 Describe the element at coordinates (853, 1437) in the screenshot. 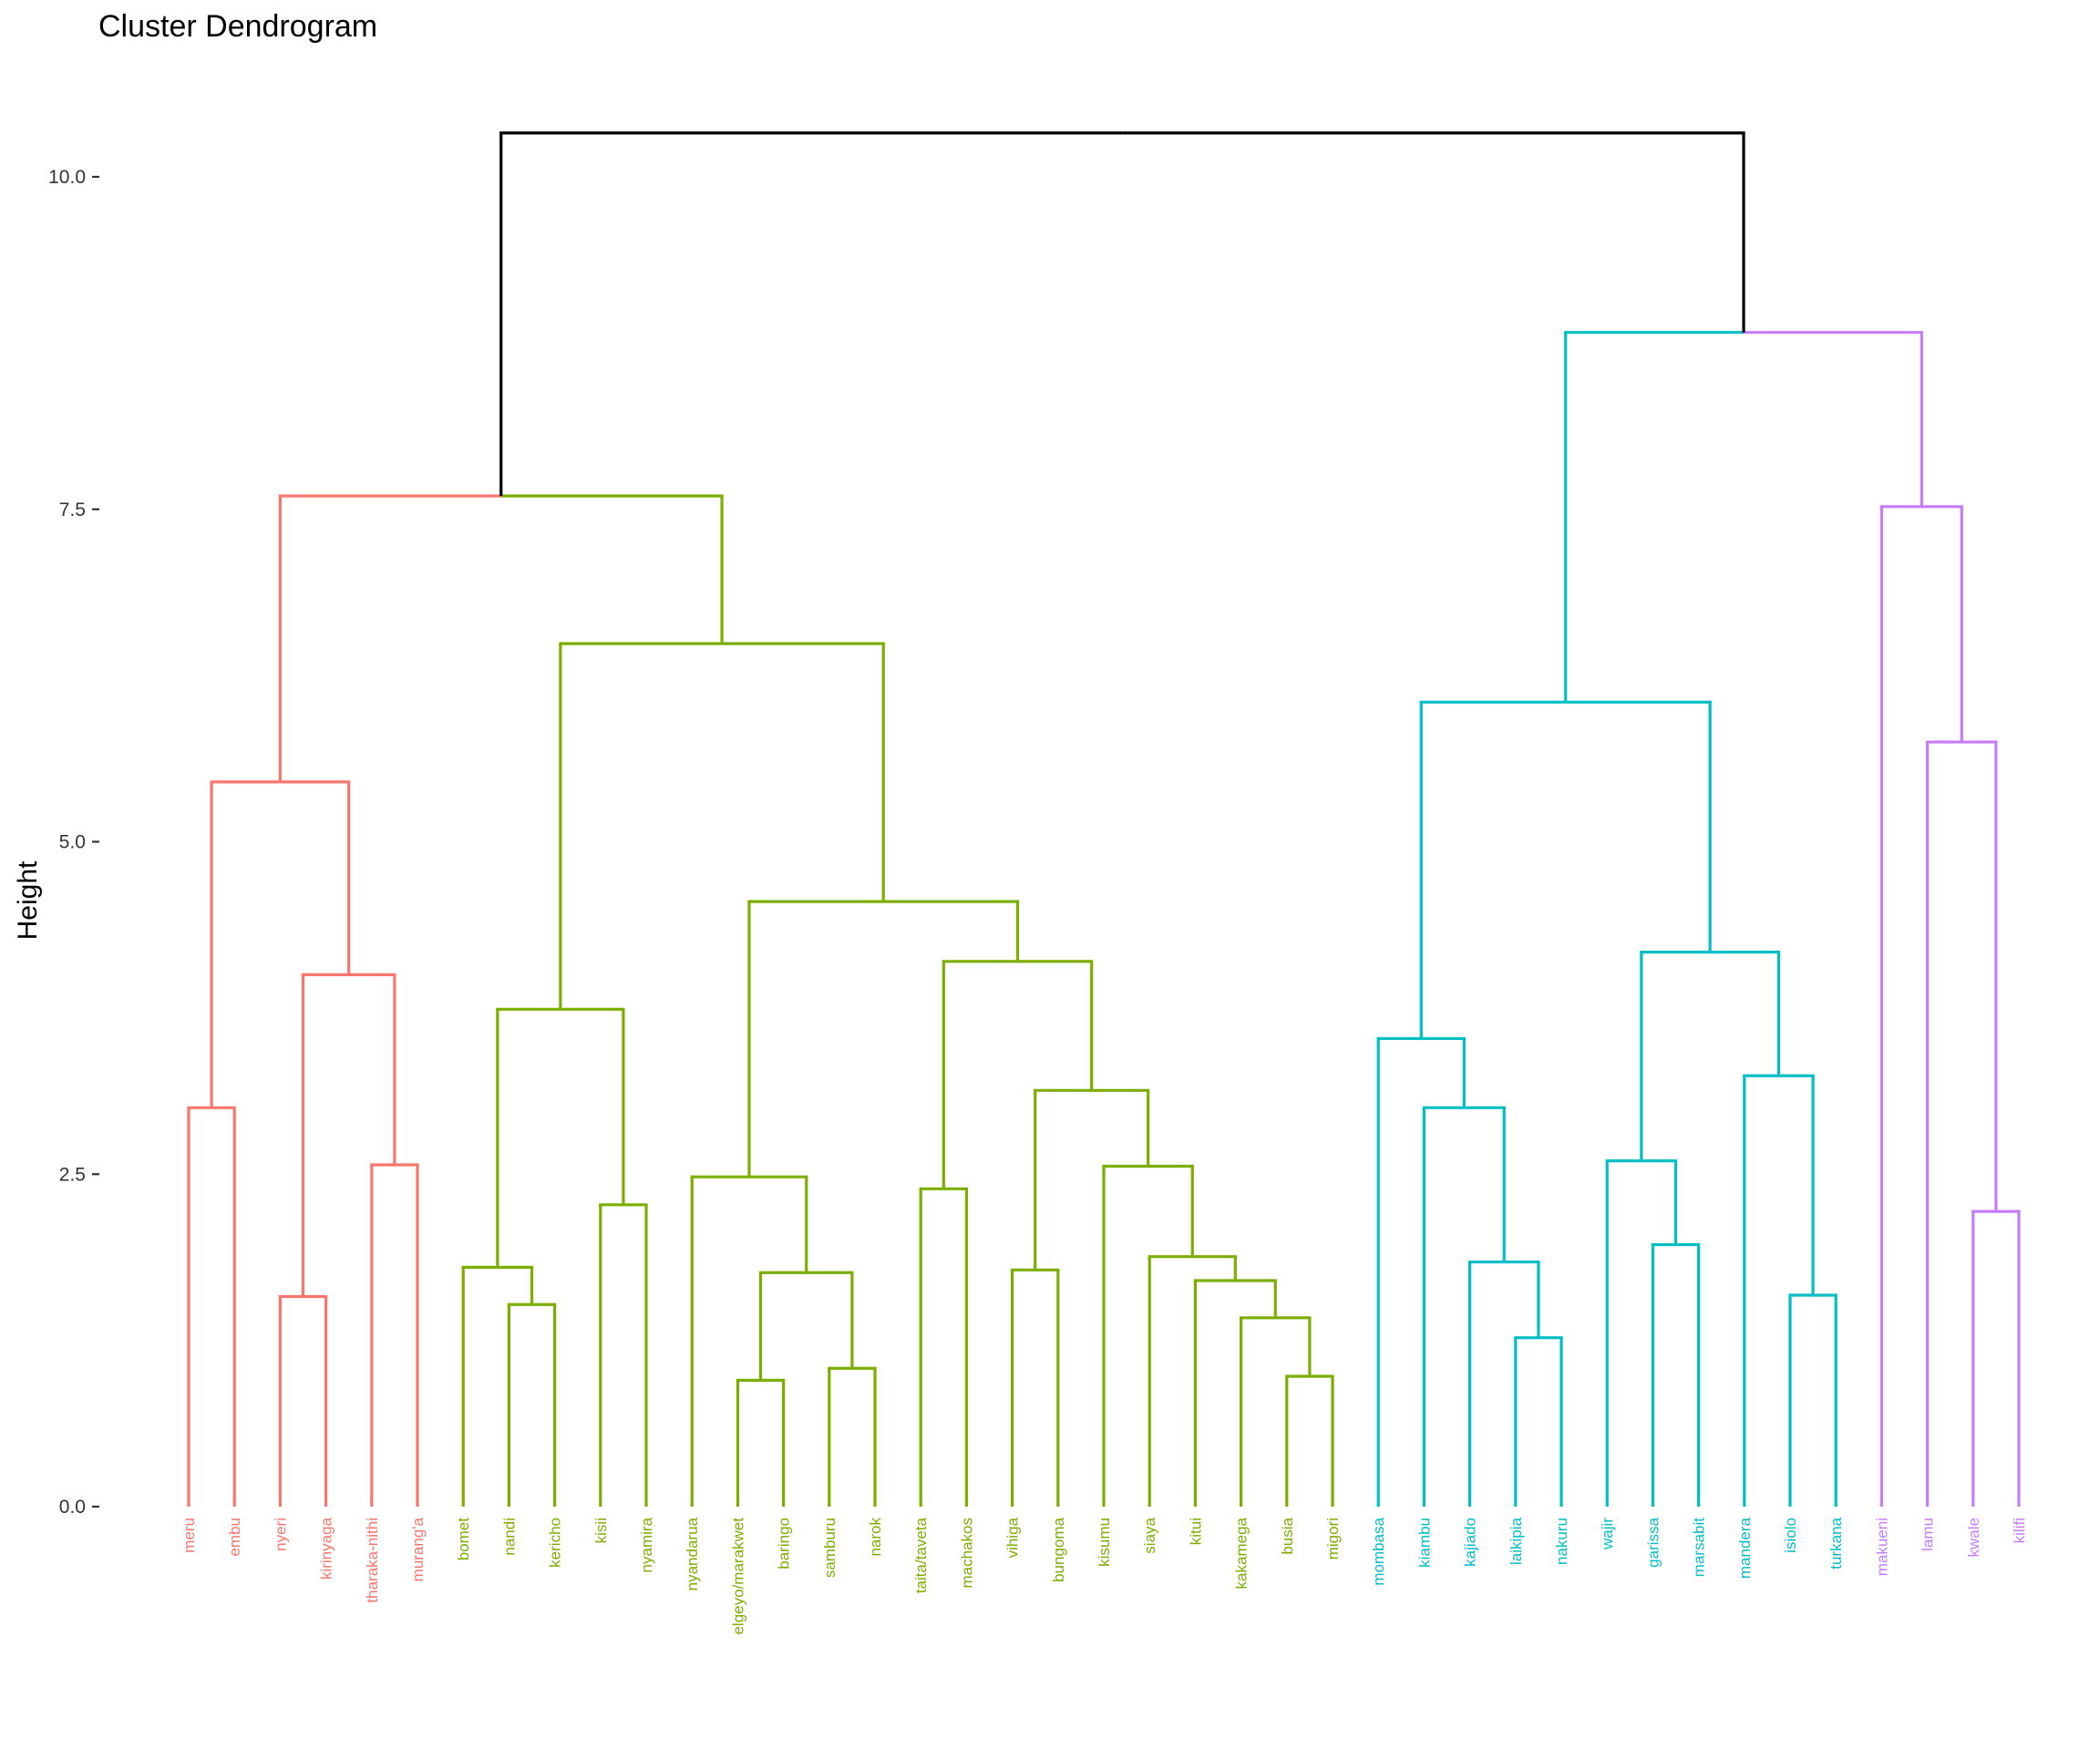

I see `merge-B6` at that location.